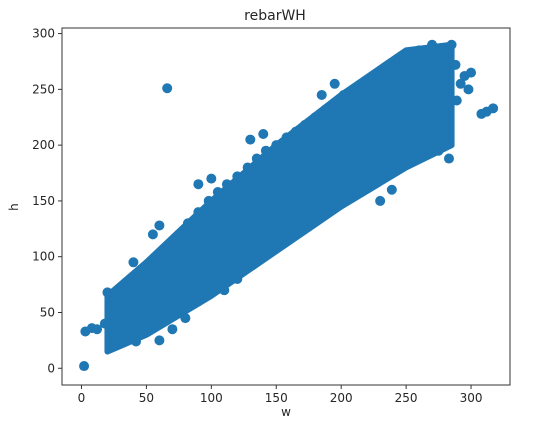 This screenshot has width=550, height=431. I want to click on y-tick-label: 300, so click(43, 34).